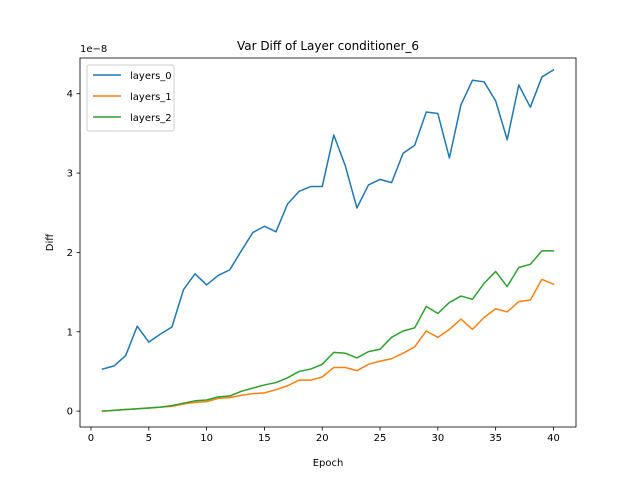 The width and height of the screenshot is (640, 480). Describe the element at coordinates (322, 438) in the screenshot. I see `x-tick-label: 20` at that location.